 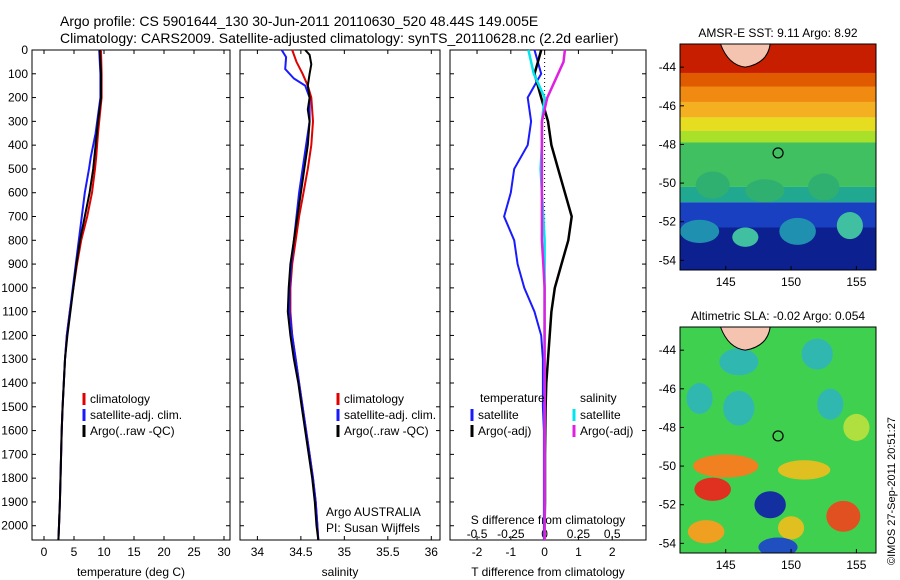 I want to click on sst-ytick-label: -50, so click(x=668, y=183).